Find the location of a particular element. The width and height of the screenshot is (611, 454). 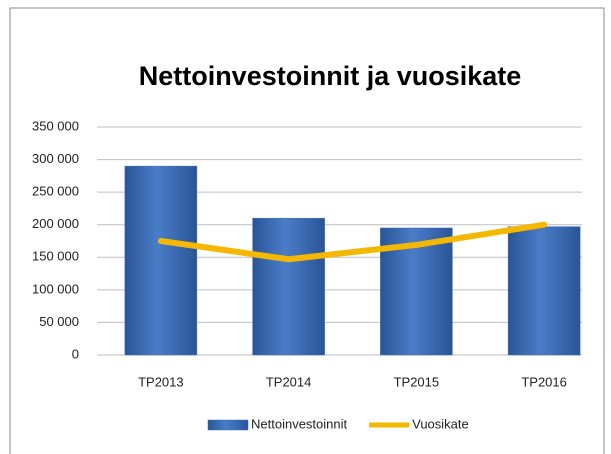

legend-label: Nettoinvestoinnit is located at coordinates (299, 423).